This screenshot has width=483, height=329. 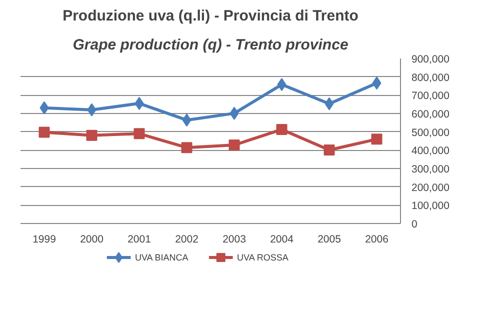 What do you see at coordinates (44, 240) in the screenshot?
I see `x-tick-label: 1999` at bounding box center [44, 240].